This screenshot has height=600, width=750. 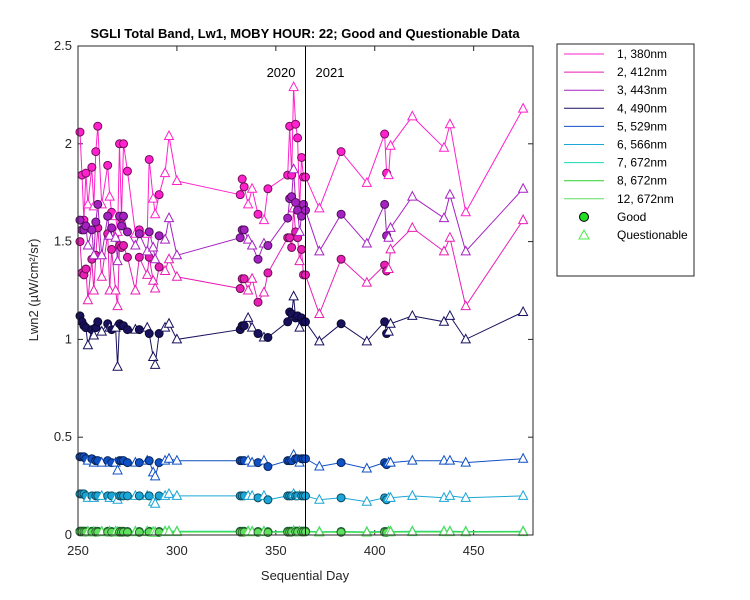 I want to click on legend-label-3: 3, 443nm, so click(x=642, y=90).